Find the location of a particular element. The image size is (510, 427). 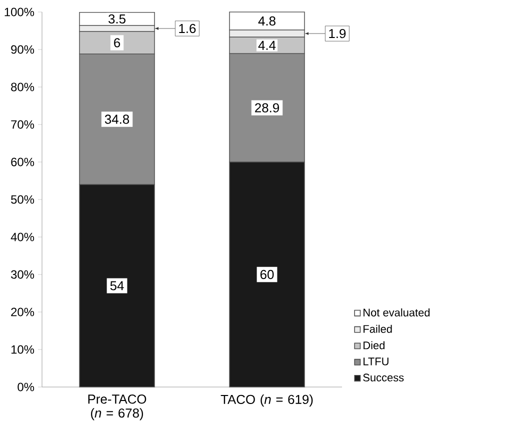

y-tick-label: 20% is located at coordinates (22, 312).